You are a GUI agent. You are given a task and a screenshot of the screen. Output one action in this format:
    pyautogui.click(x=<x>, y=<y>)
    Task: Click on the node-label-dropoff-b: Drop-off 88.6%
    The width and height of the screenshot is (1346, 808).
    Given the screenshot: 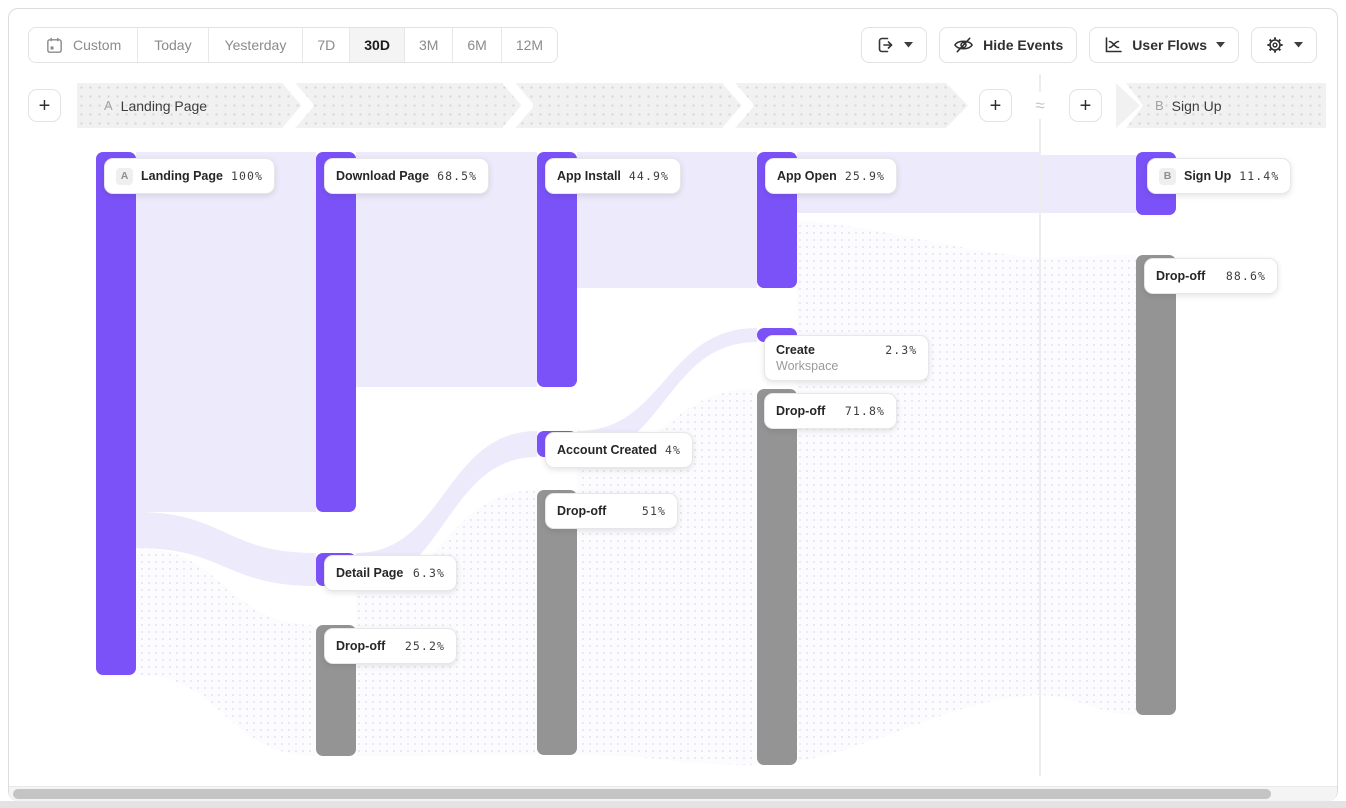 What is the action you would take?
    pyautogui.click(x=1211, y=276)
    